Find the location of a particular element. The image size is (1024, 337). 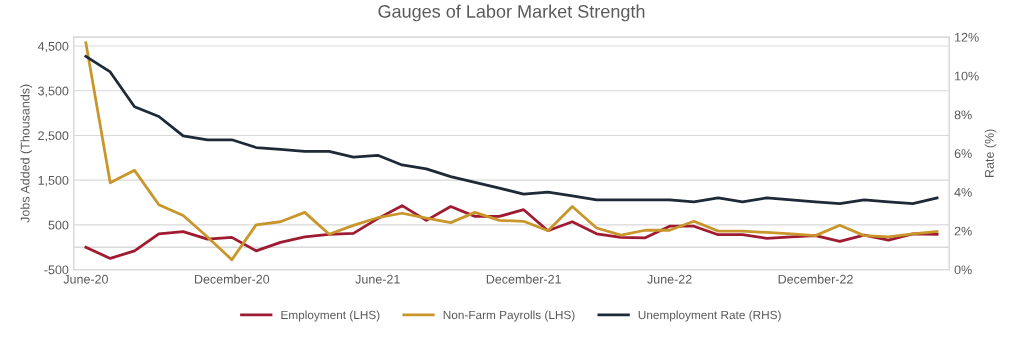

y-tick-label: 2,500 is located at coordinates (53, 136).